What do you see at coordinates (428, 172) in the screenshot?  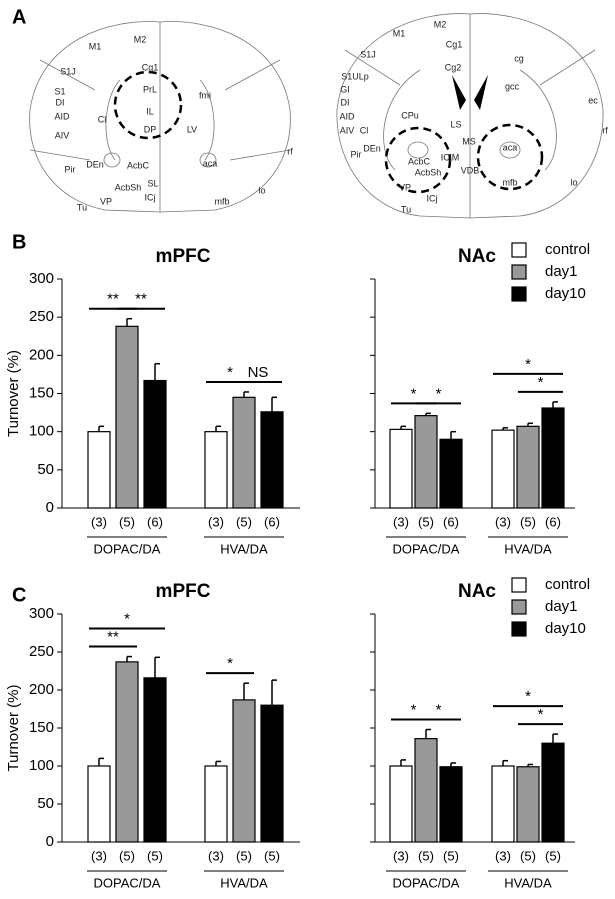 I see `atlas-label: AcbSh` at bounding box center [428, 172].